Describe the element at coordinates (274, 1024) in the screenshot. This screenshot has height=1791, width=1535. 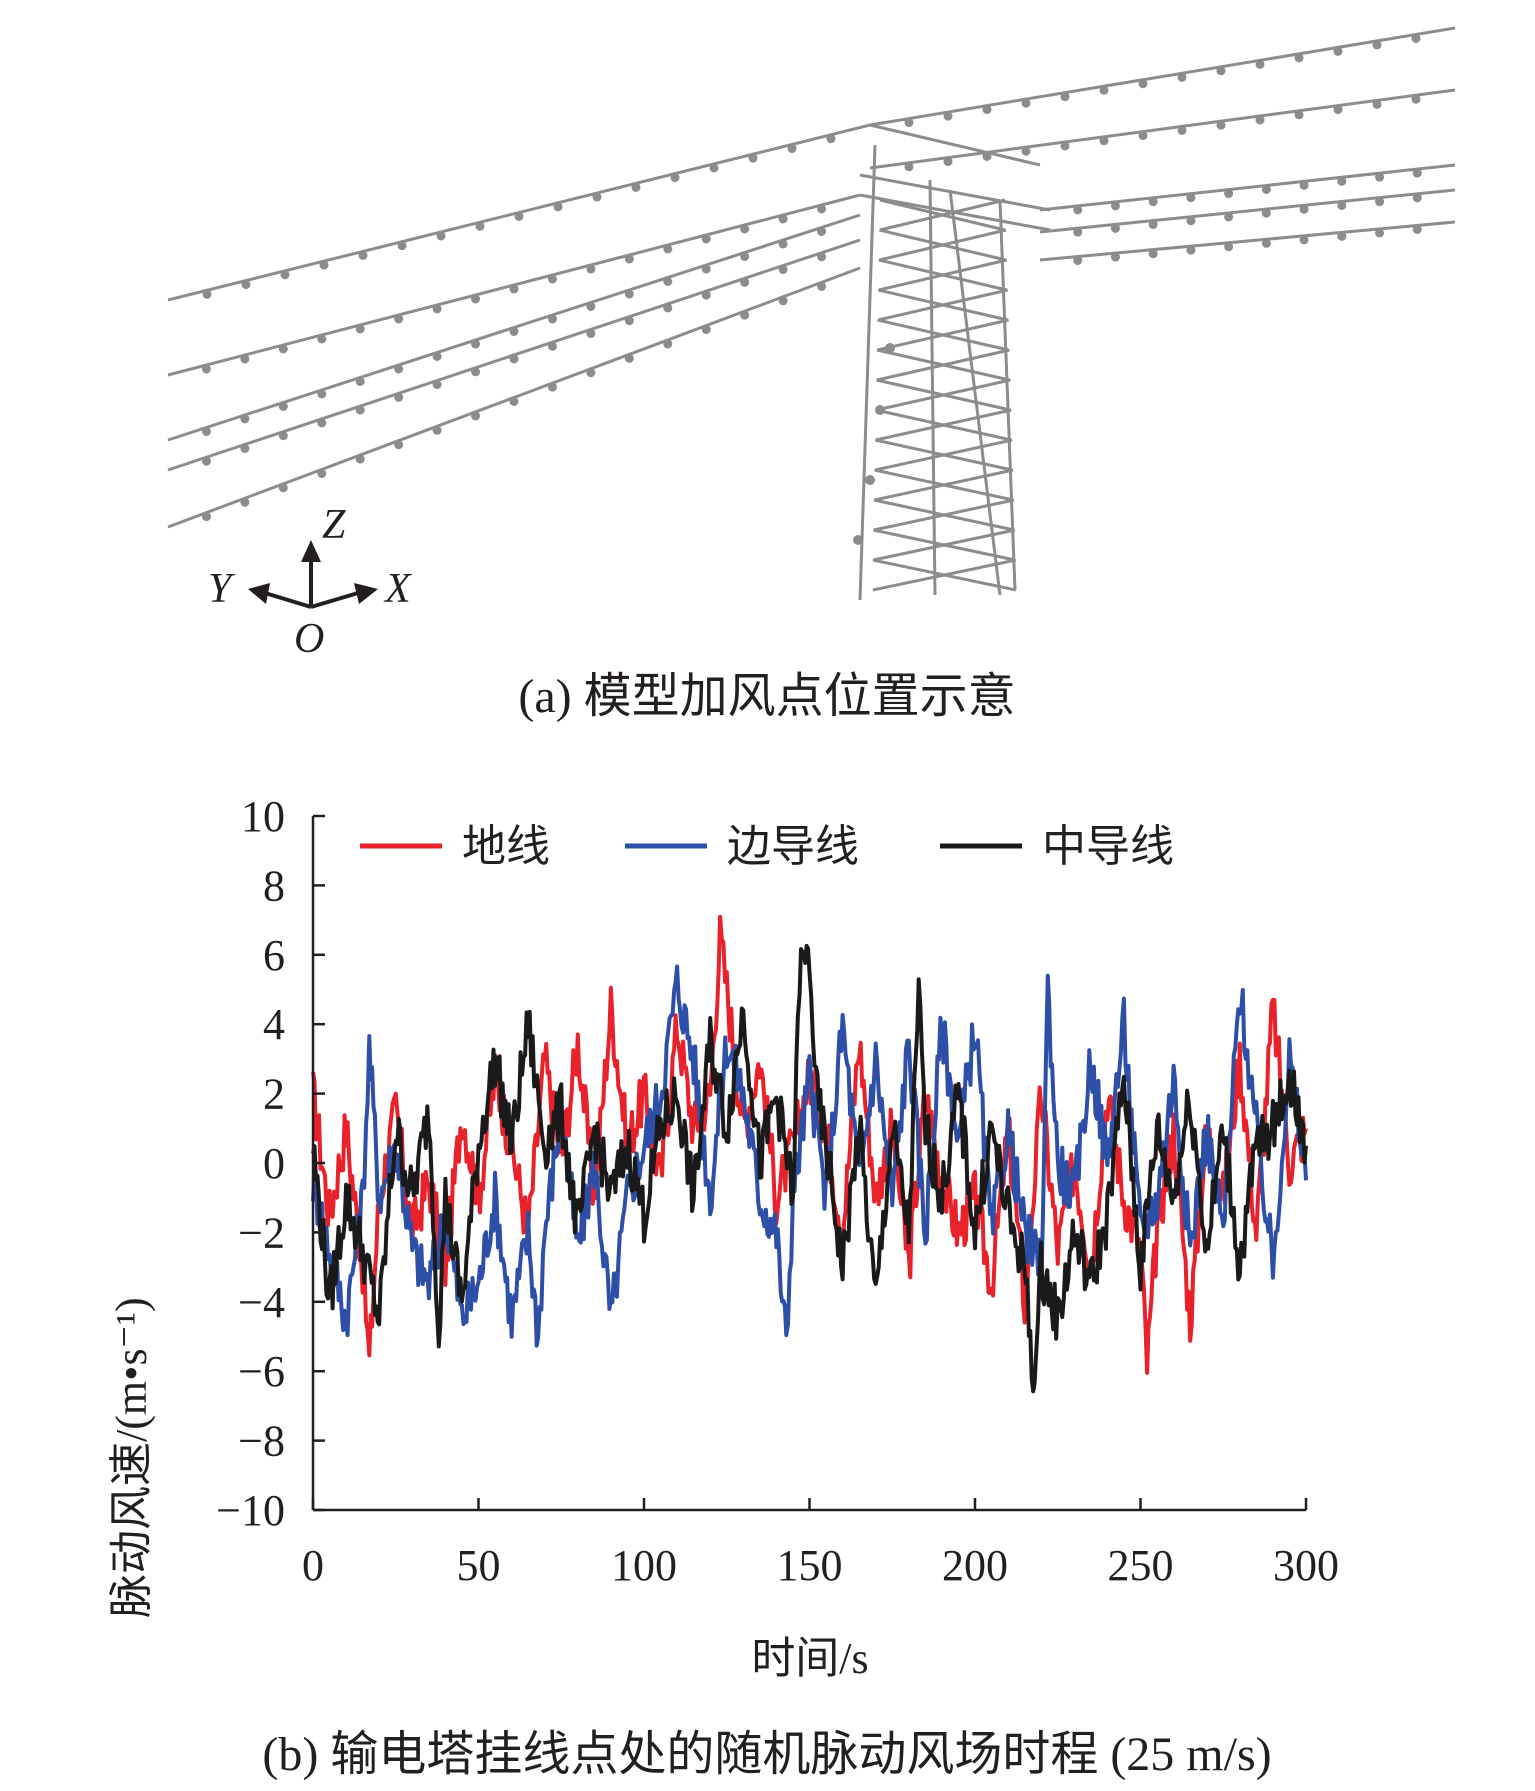
I see `y-tick-label: 4` at that location.